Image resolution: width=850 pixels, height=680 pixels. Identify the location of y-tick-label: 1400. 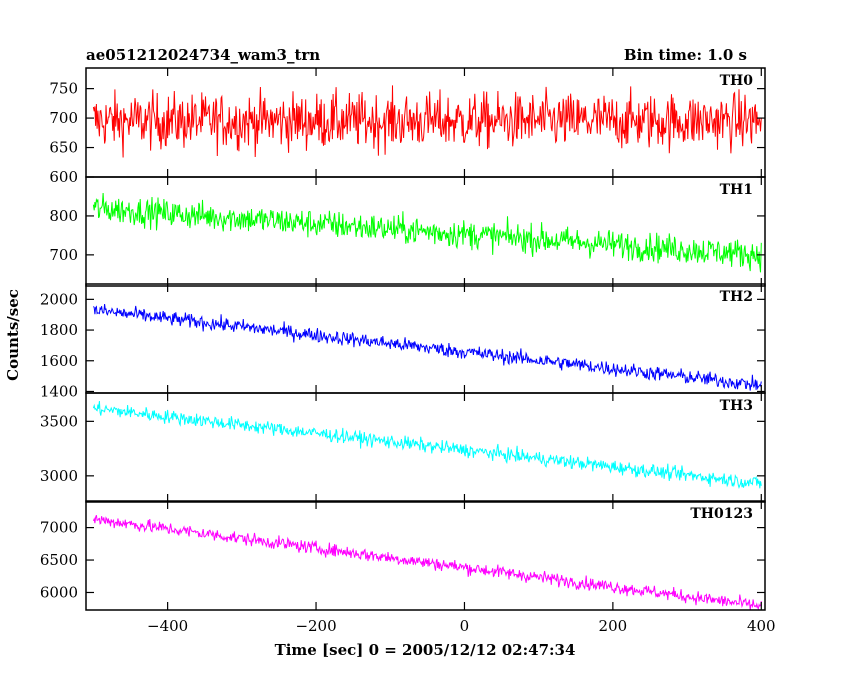
(59, 391).